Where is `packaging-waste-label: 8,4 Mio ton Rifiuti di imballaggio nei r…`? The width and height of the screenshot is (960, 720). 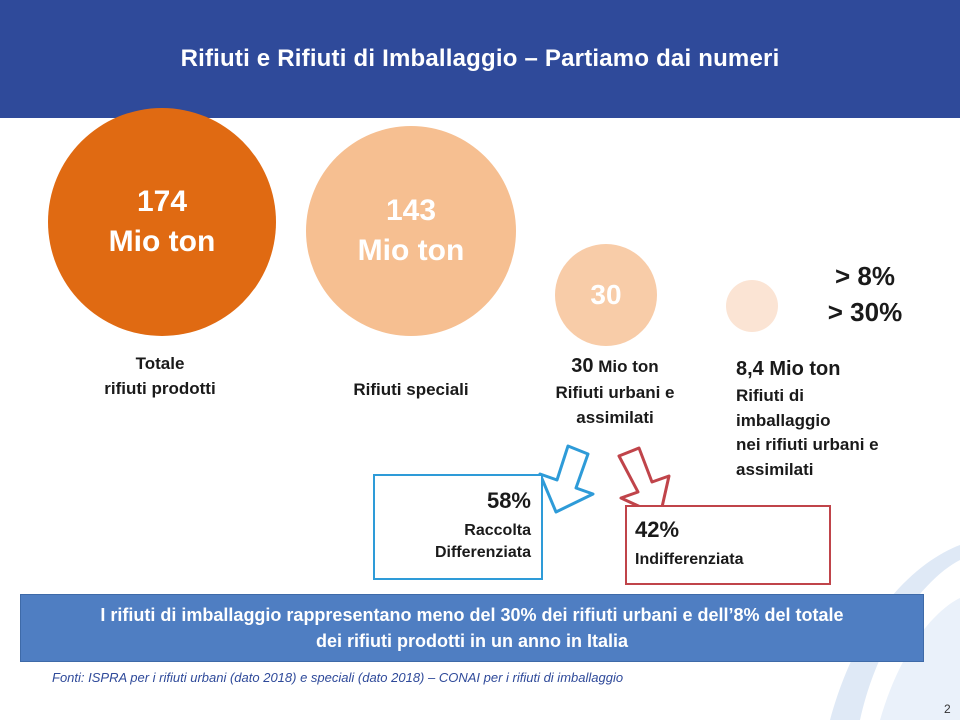
packaging-waste-label: 8,4 Mio ton Rifiuti di imballaggio nei r… is located at coordinates (836, 419).